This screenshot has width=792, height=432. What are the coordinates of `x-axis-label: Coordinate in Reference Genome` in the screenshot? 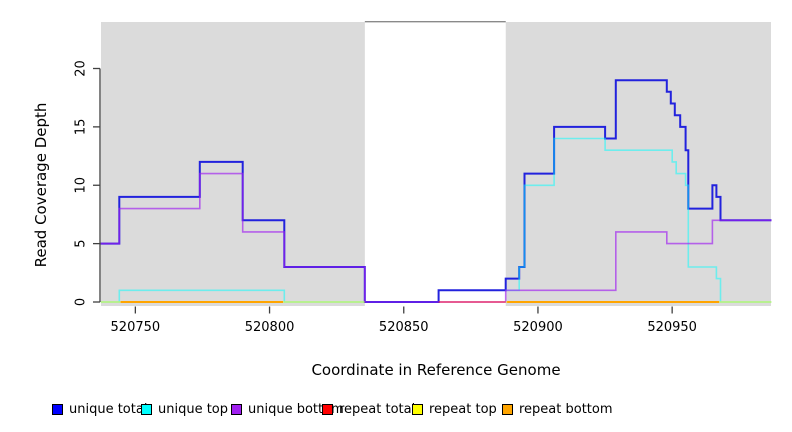 It's located at (435, 370).